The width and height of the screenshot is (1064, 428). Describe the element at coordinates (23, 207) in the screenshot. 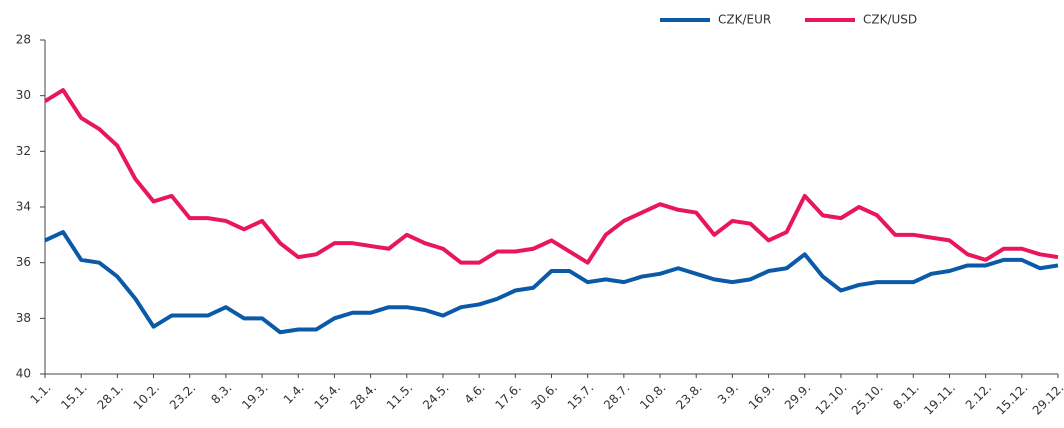

I see `y-tick-label: 34` at that location.